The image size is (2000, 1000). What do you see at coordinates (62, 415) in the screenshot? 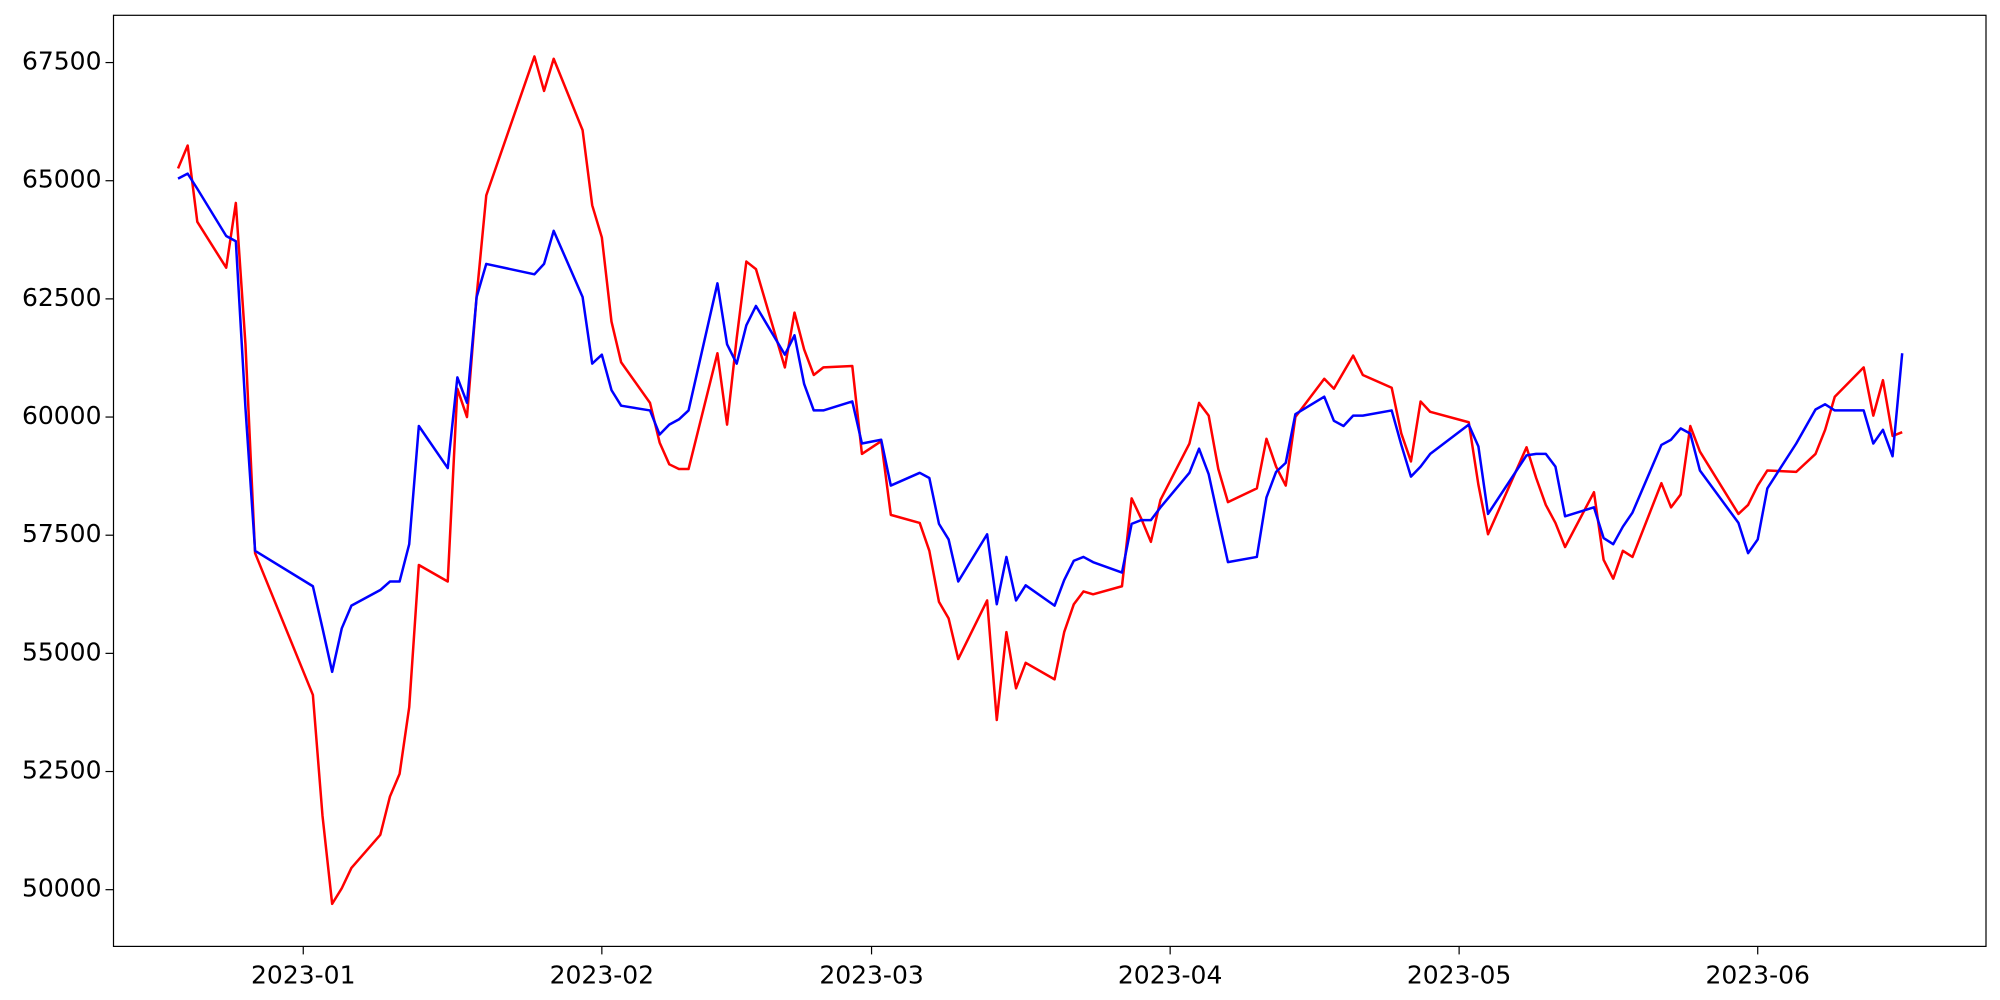
I see `y-tick-label: 60000` at bounding box center [62, 415].